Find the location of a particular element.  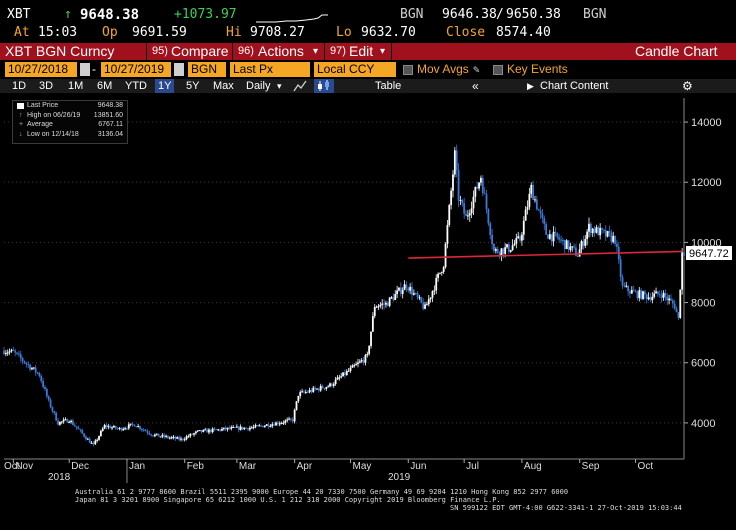

y-tick-label: 12000 is located at coordinates (706, 183).